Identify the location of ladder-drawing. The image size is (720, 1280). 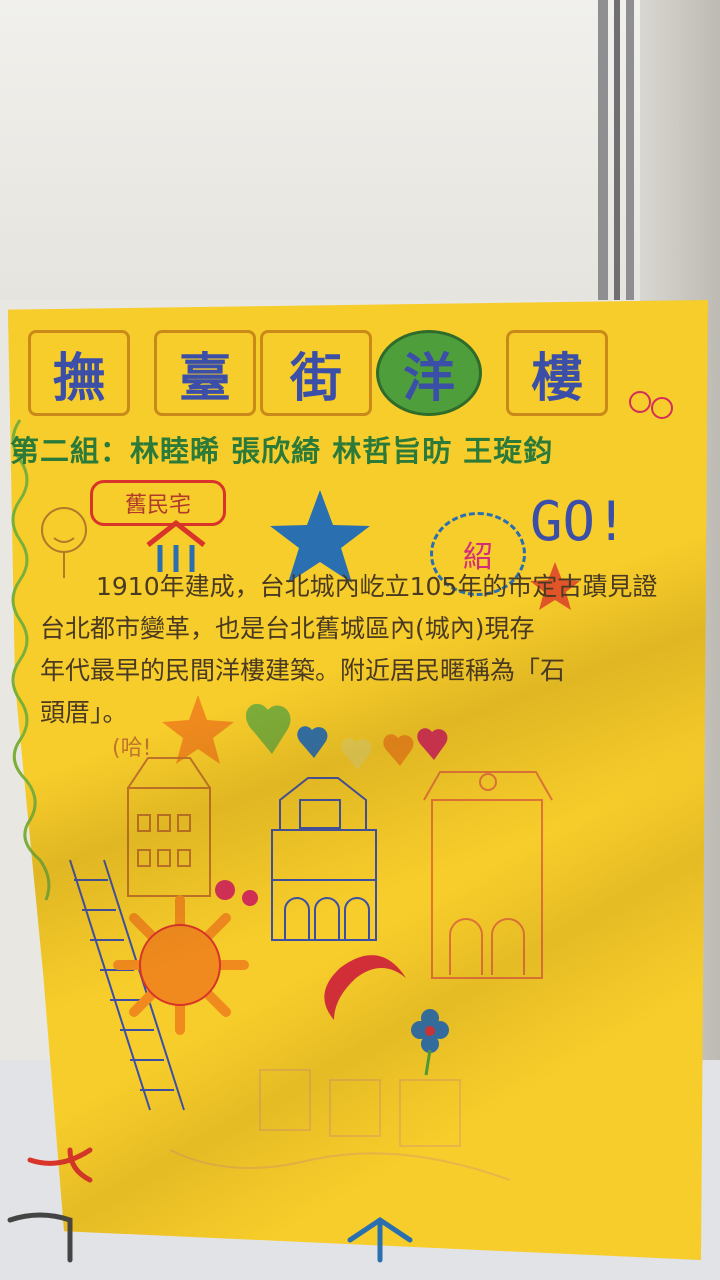
(127, 985).